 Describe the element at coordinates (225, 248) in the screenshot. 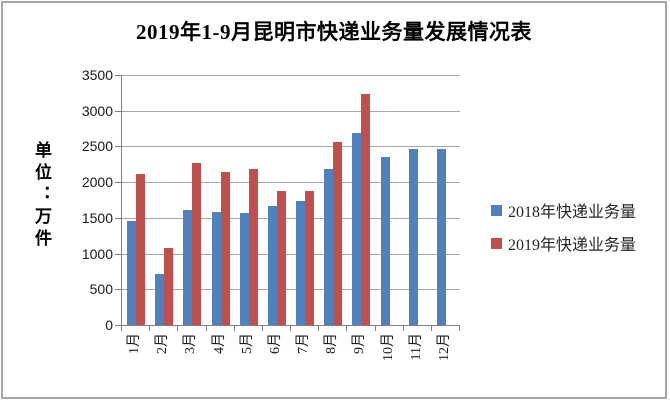

I see `bar-2019年快递业务量-4月` at that location.